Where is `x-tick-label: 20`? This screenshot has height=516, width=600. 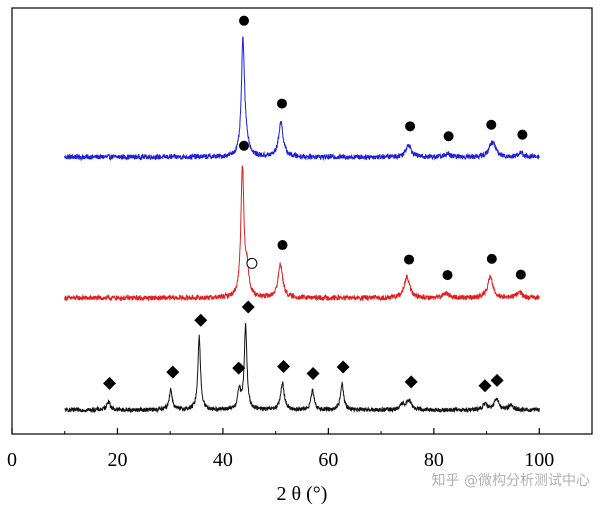 x-tick-label: 20 is located at coordinates (117, 460).